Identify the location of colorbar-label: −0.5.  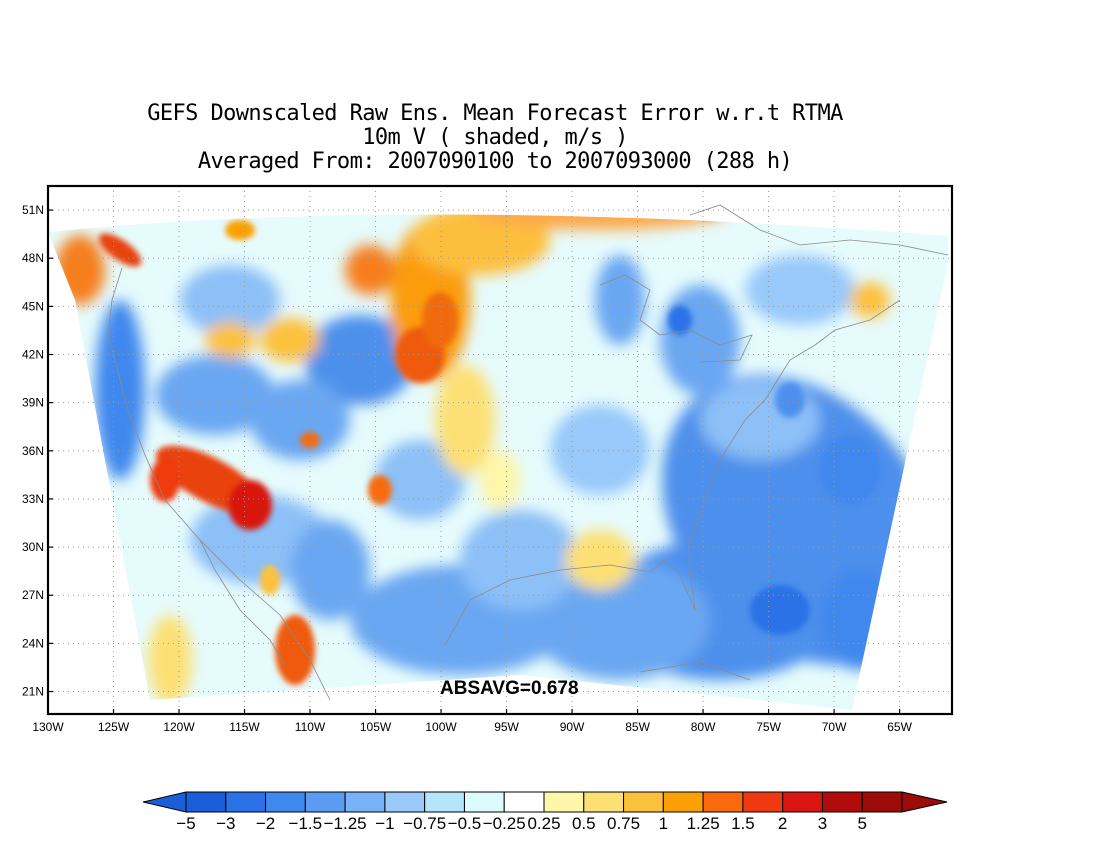
(465, 823).